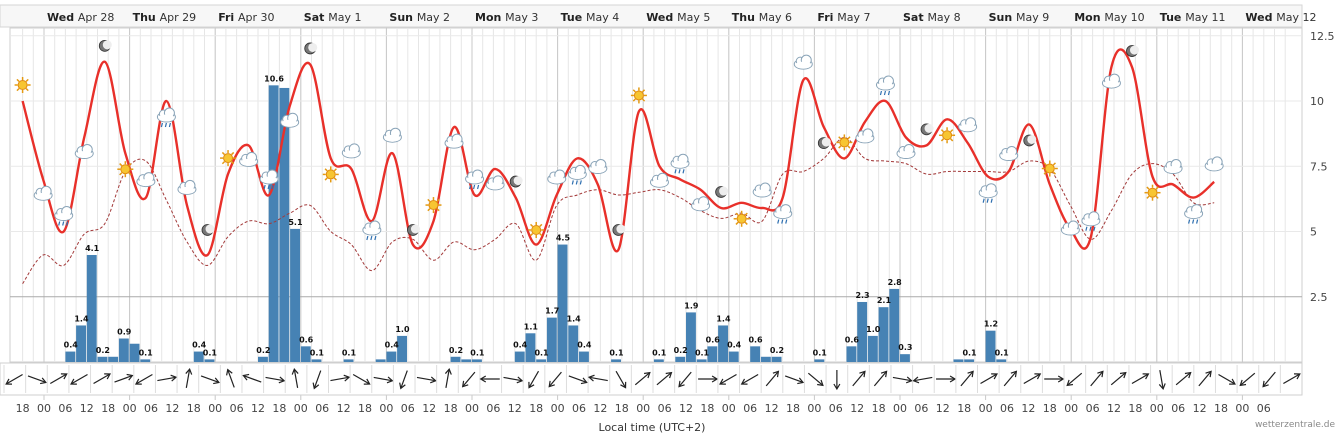 The image size is (1340, 437). I want to click on day-label-9: Fri May 7, so click(843, 17).